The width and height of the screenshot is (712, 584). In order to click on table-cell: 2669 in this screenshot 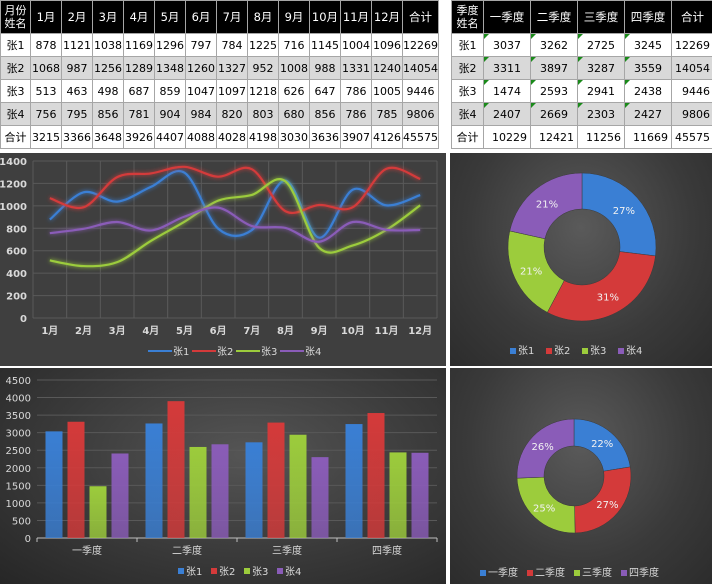, I will do `click(554, 114)`.